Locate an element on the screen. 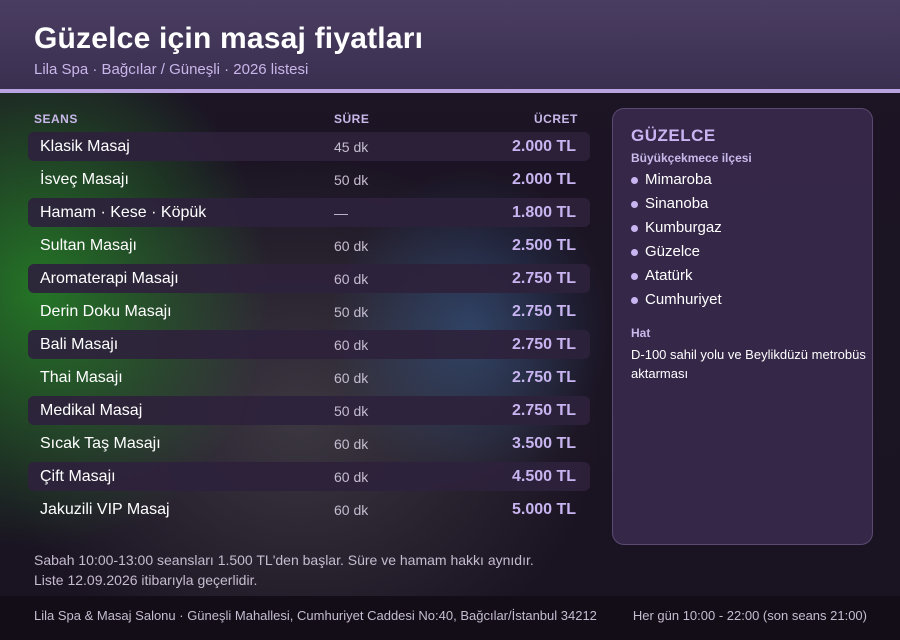  service-name: Derin Doku Masajı is located at coordinates (106, 311).